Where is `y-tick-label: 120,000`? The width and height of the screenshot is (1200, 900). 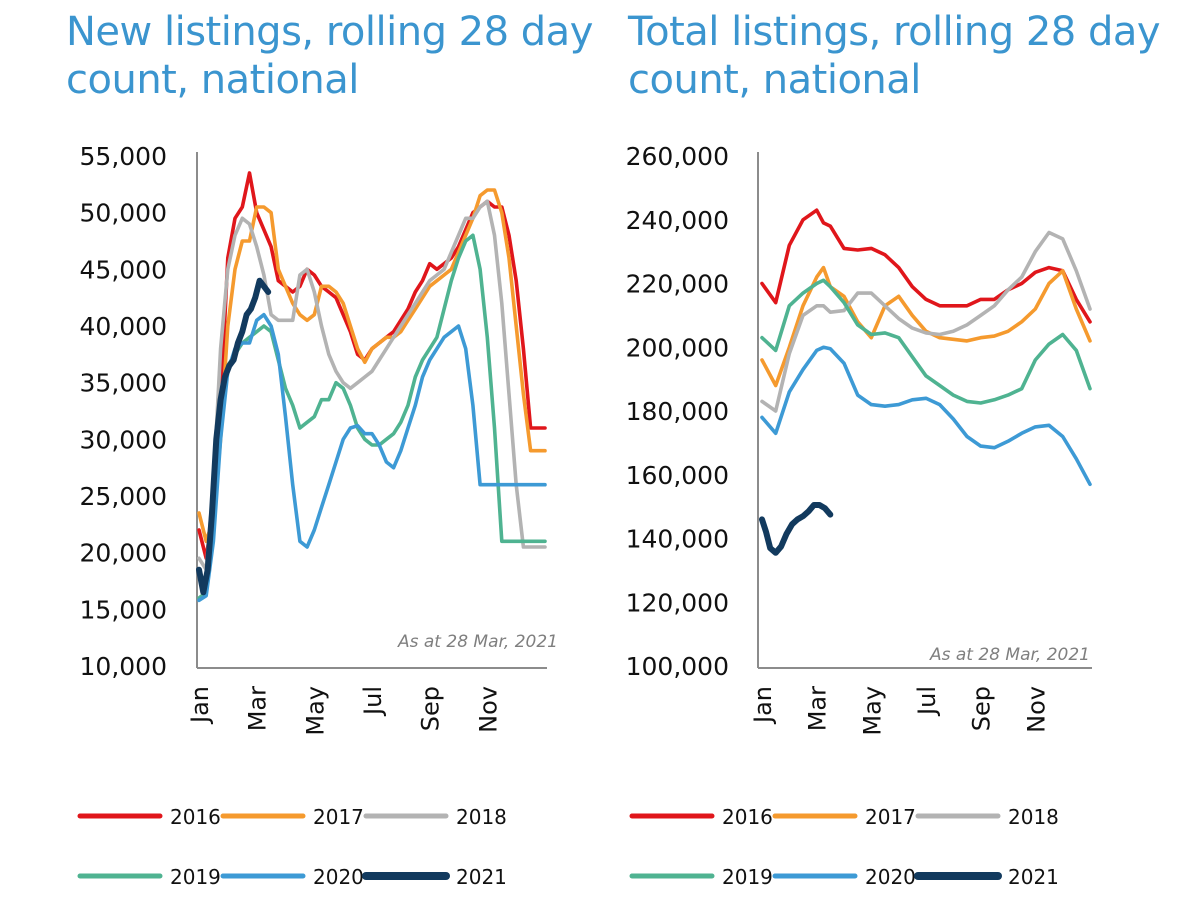
y-tick-label: 120,000 is located at coordinates (677, 602).